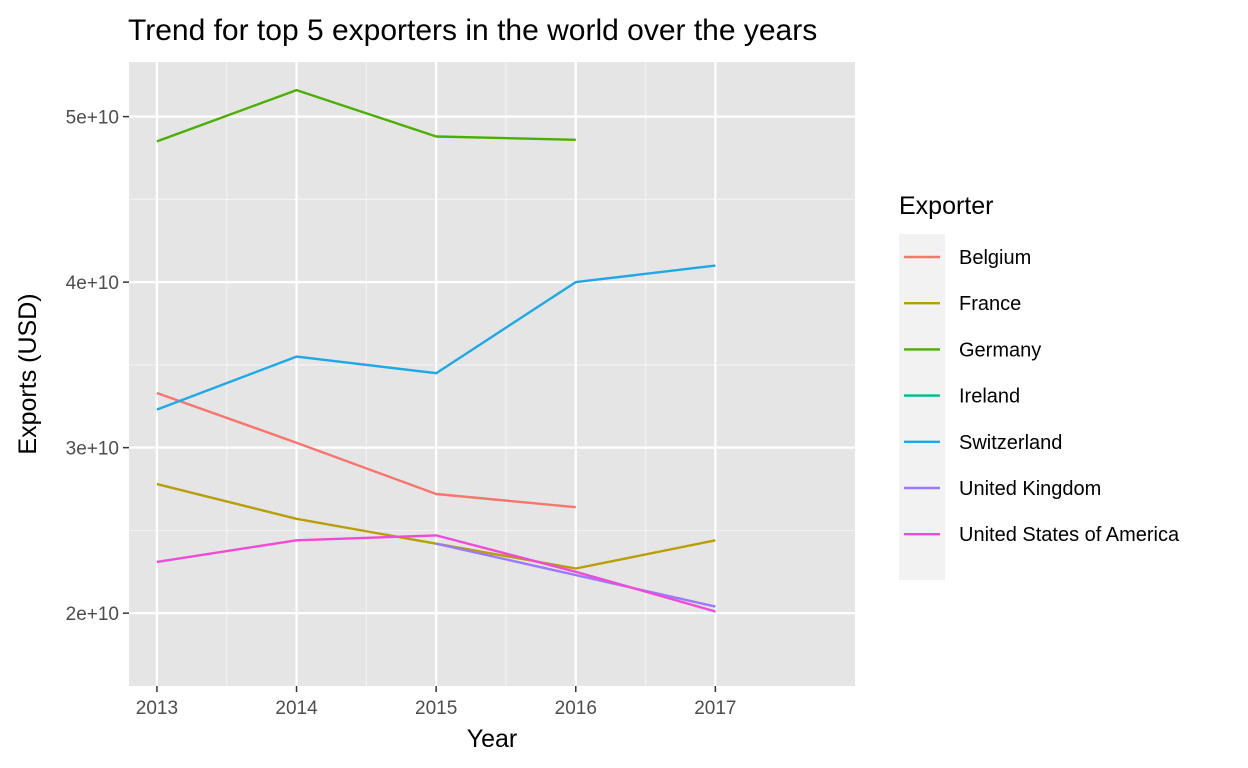 The height and width of the screenshot is (768, 1248). I want to click on series-line-united-states-of-america, so click(436, 573).